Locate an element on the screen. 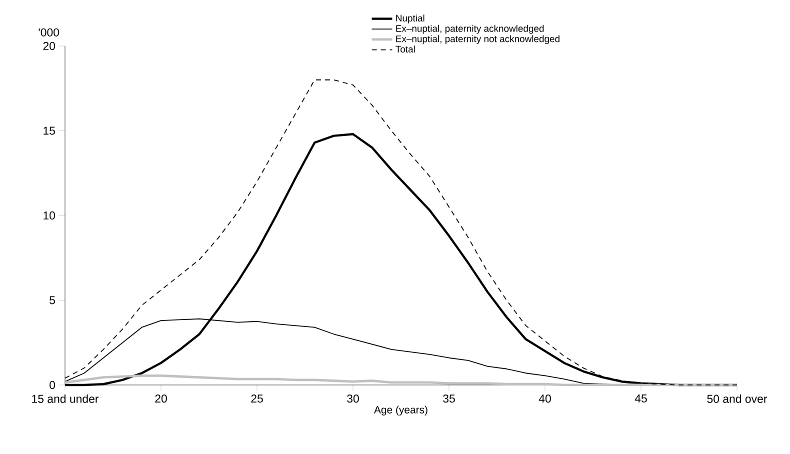 This screenshot has width=790, height=454. x-axis-title: Age (years) is located at coordinates (401, 411).